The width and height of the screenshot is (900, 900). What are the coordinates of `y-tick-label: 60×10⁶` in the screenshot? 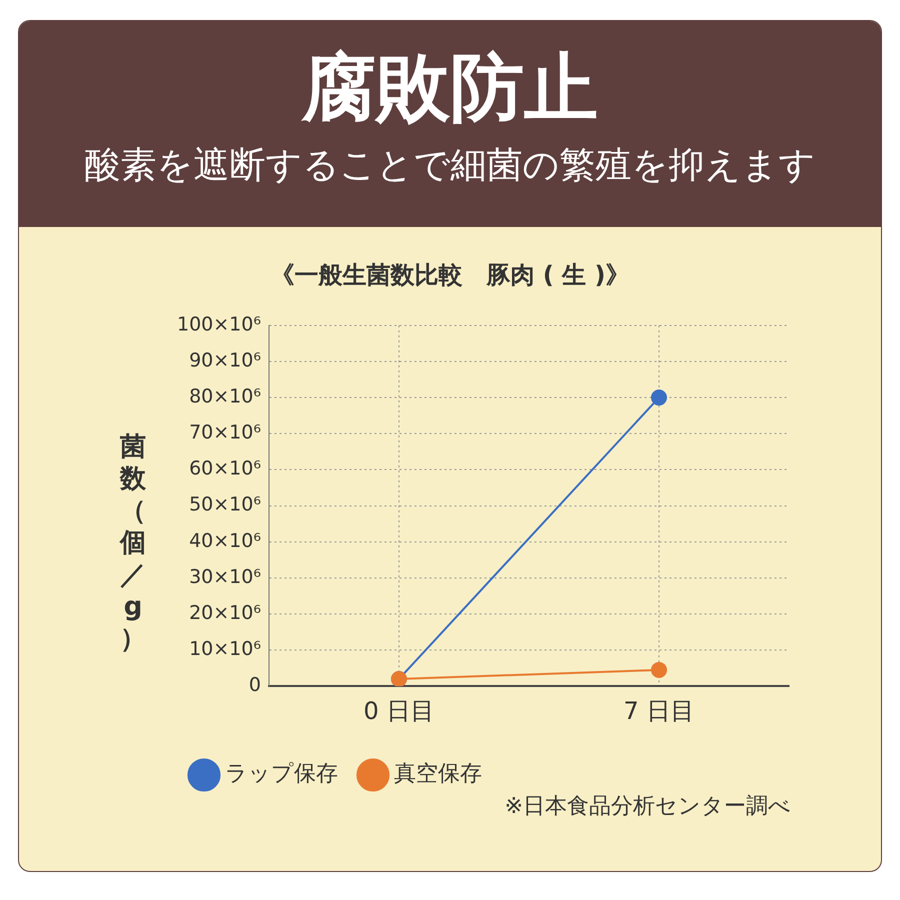 It's located at (225, 469).